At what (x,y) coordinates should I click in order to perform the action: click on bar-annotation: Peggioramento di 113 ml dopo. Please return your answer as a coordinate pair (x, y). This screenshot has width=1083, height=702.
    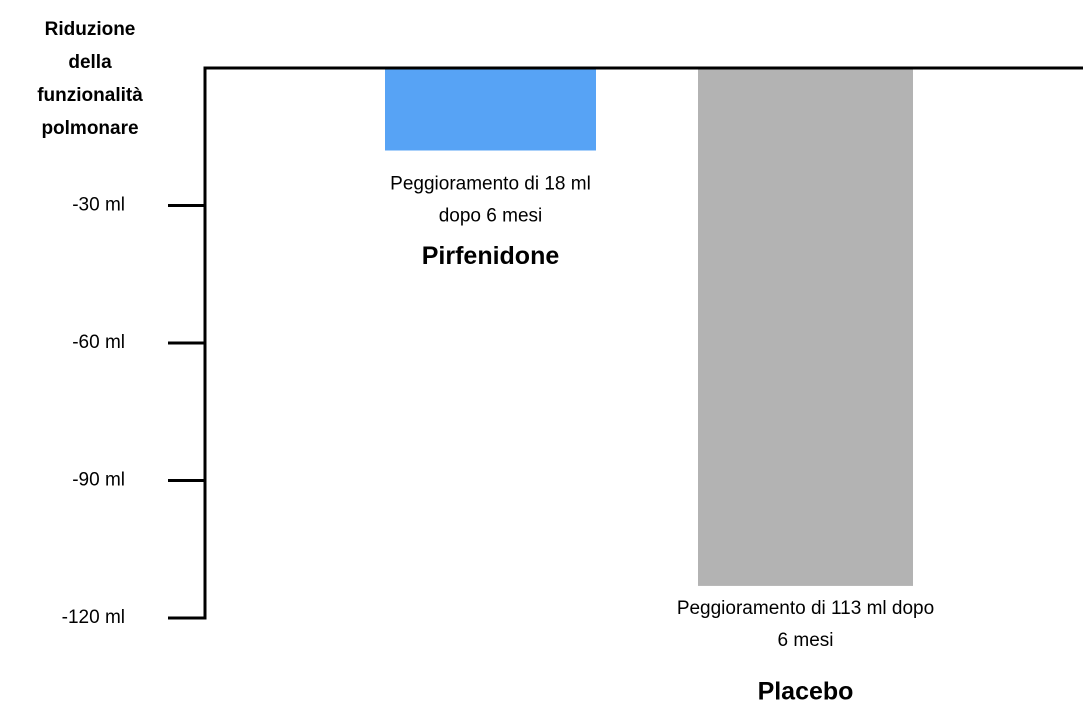
    Looking at the image, I should click on (805, 608).